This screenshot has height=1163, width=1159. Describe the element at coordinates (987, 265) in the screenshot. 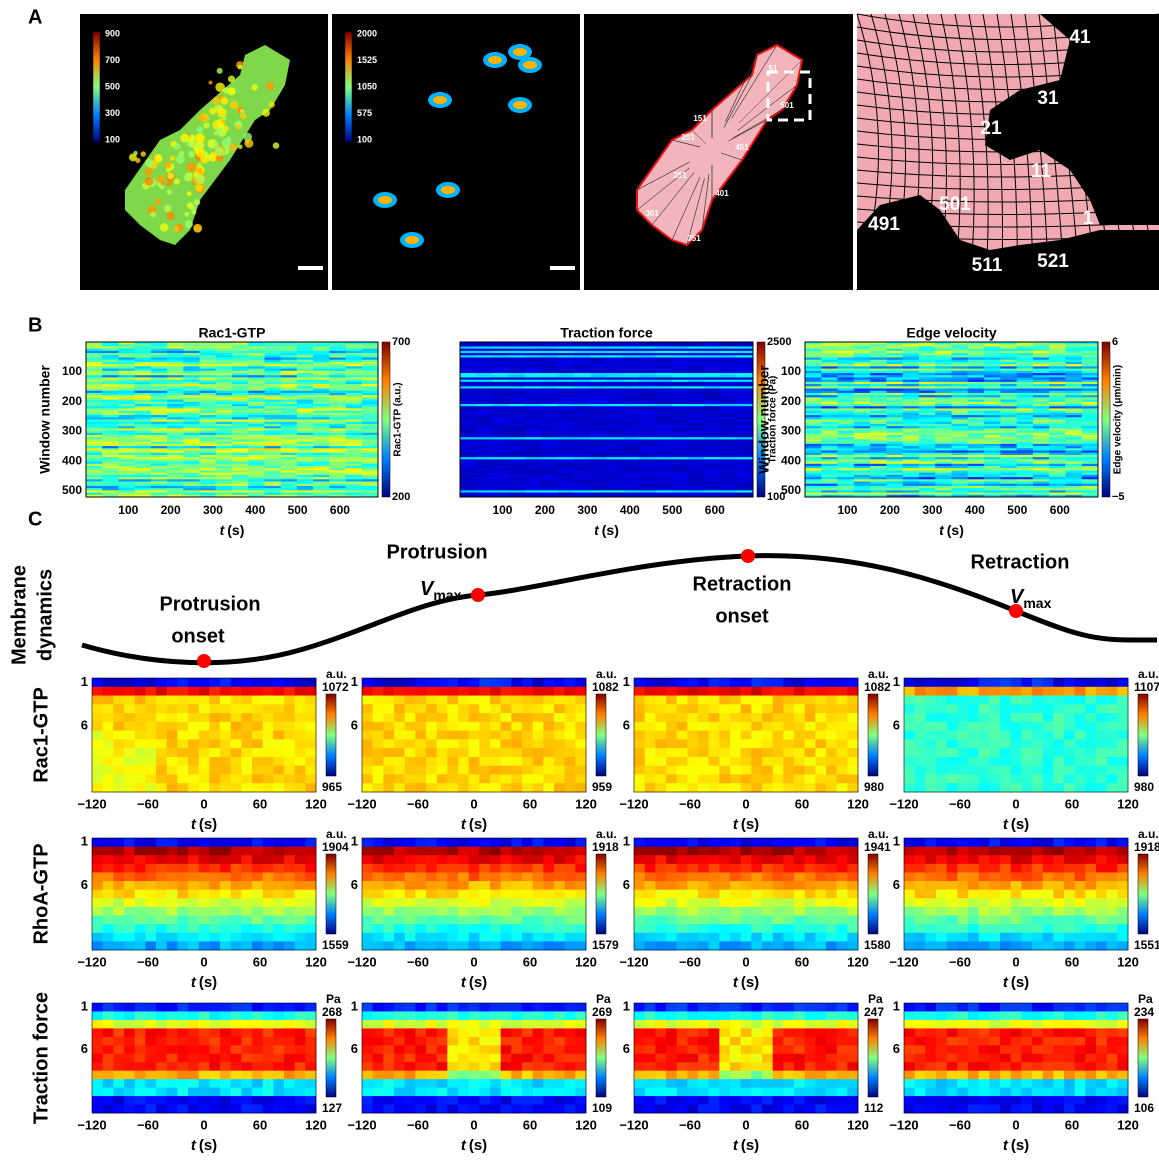

I see `label: 511` at that location.